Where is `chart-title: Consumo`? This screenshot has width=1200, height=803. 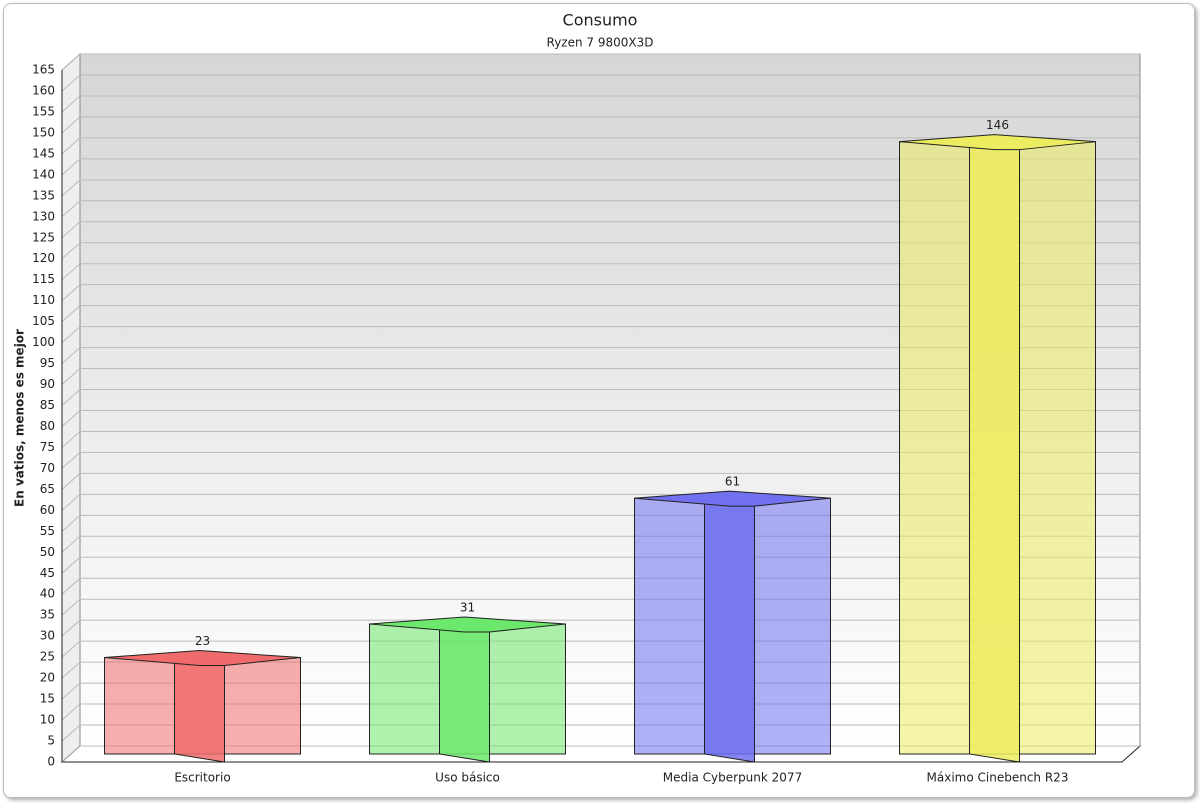
chart-title: Consumo is located at coordinates (600, 20).